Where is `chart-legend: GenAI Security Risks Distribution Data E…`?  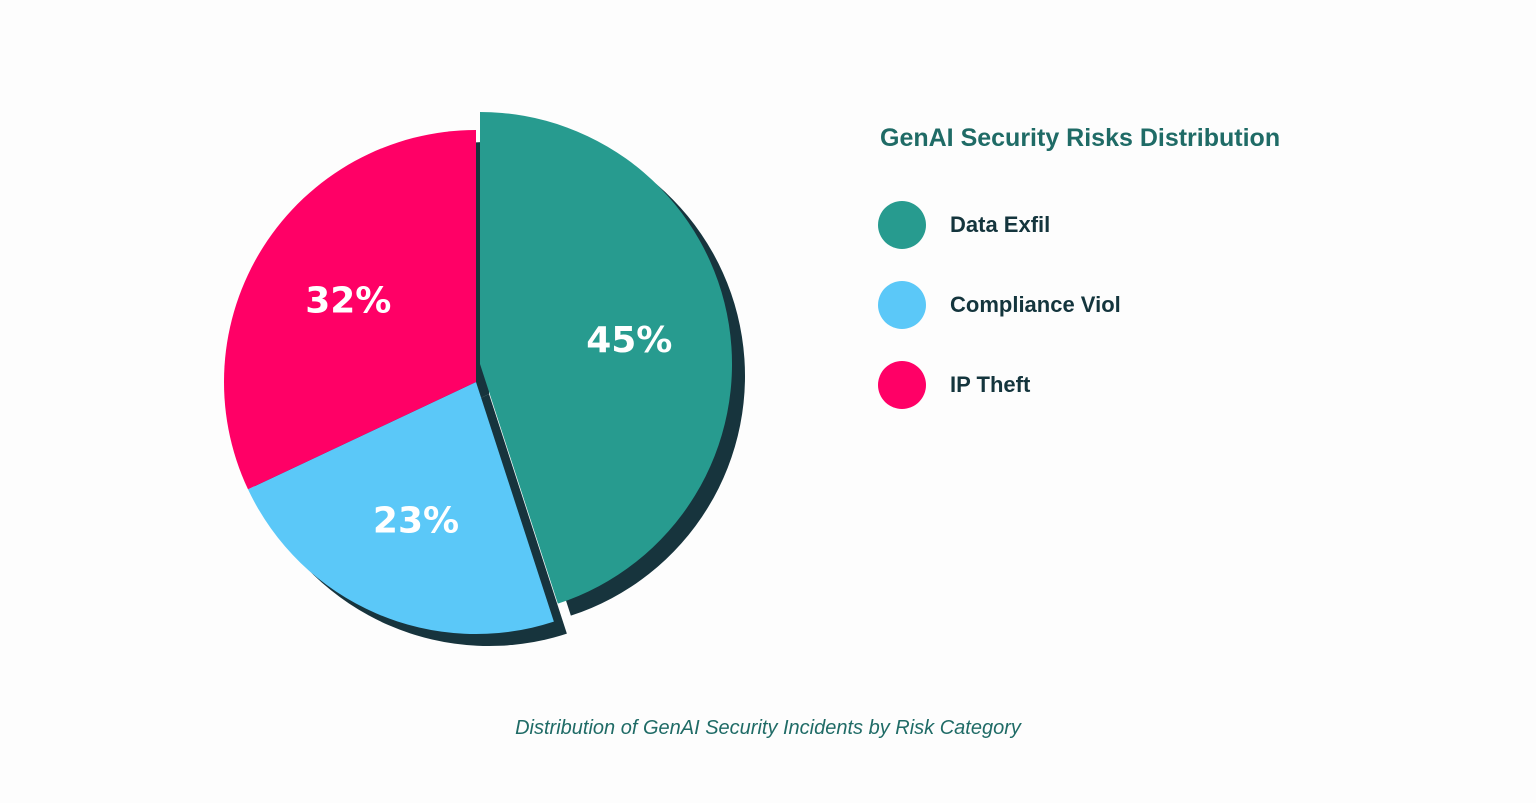 chart-legend: GenAI Security Risks Distribution Data E… is located at coordinates (1158, 282).